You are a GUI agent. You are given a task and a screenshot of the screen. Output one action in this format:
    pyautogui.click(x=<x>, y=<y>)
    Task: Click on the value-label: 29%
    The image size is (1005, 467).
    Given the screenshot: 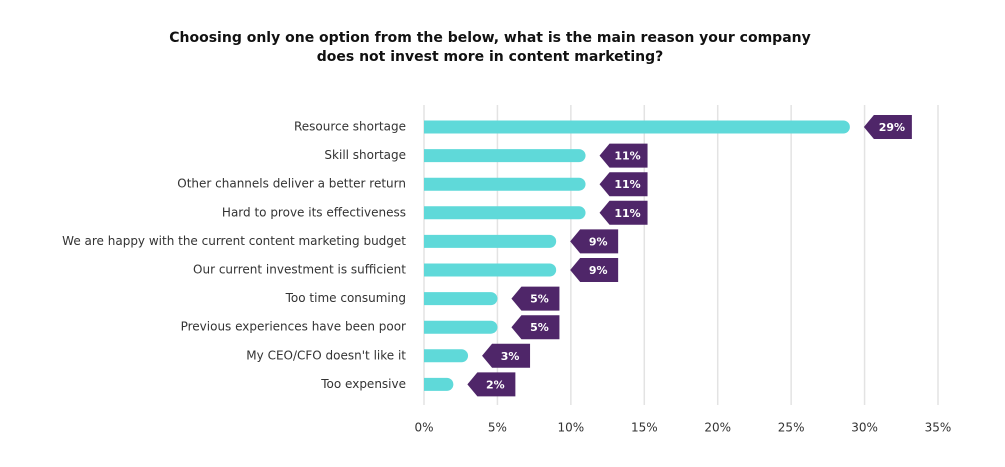 What is the action you would take?
    pyautogui.click(x=892, y=127)
    